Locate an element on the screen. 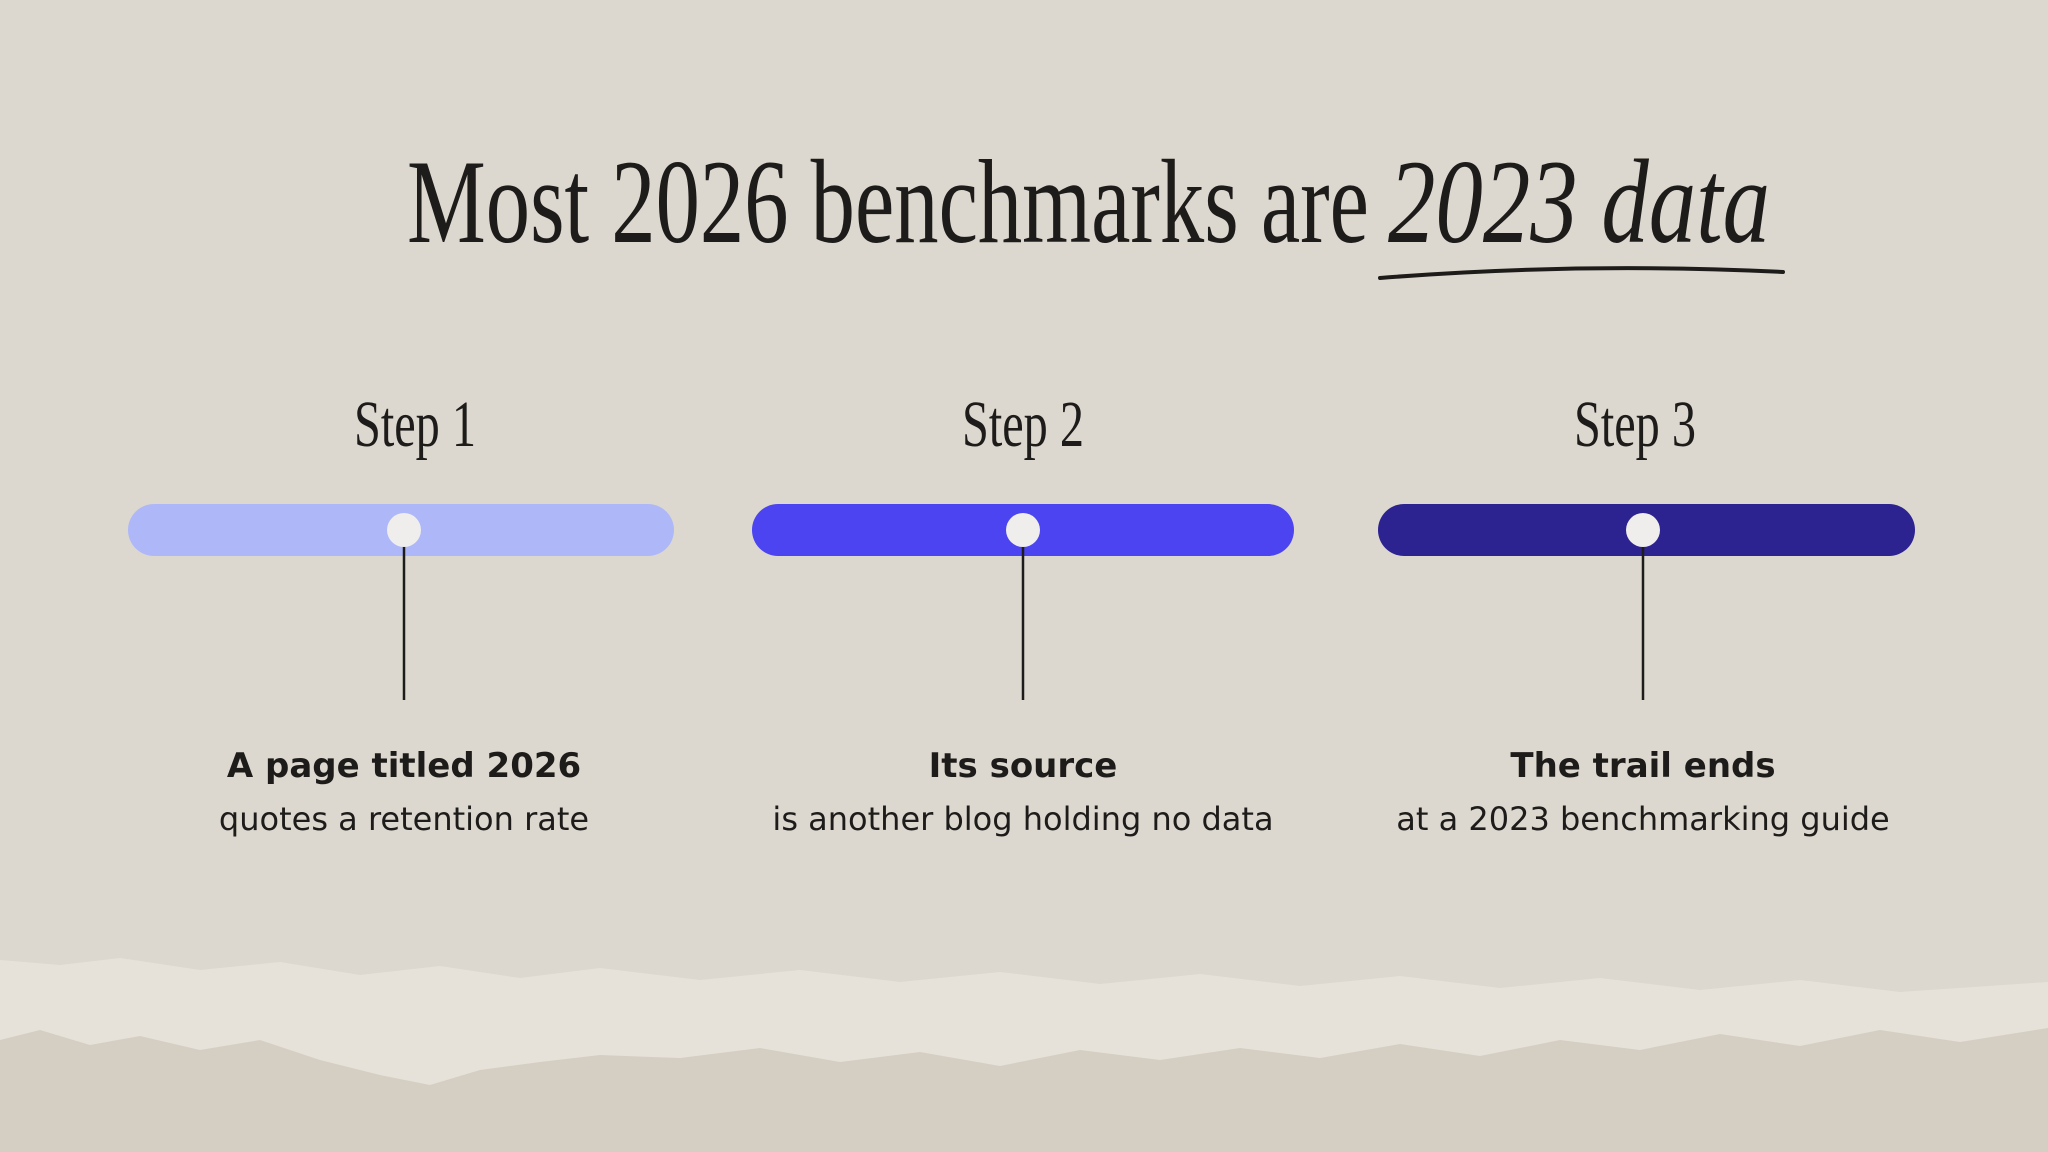 This screenshot has height=1152, width=2048. step-label: Step 1 is located at coordinates (415, 424).